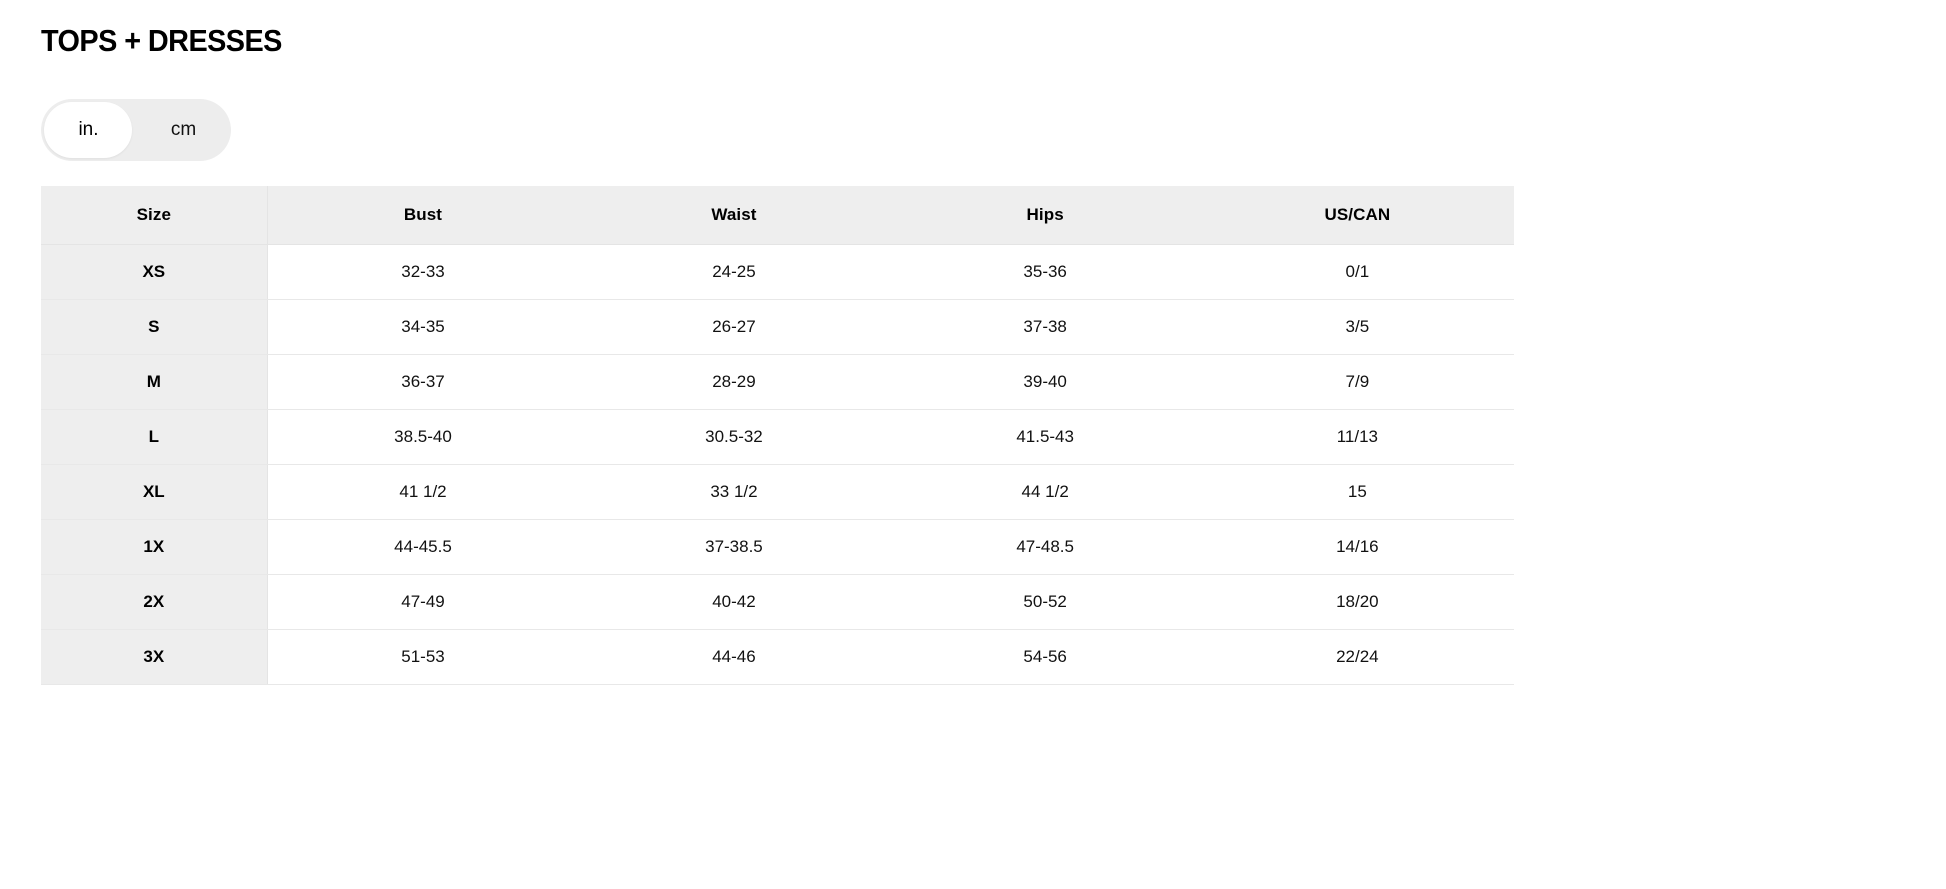  I want to click on cell-size: XL, so click(154, 492).